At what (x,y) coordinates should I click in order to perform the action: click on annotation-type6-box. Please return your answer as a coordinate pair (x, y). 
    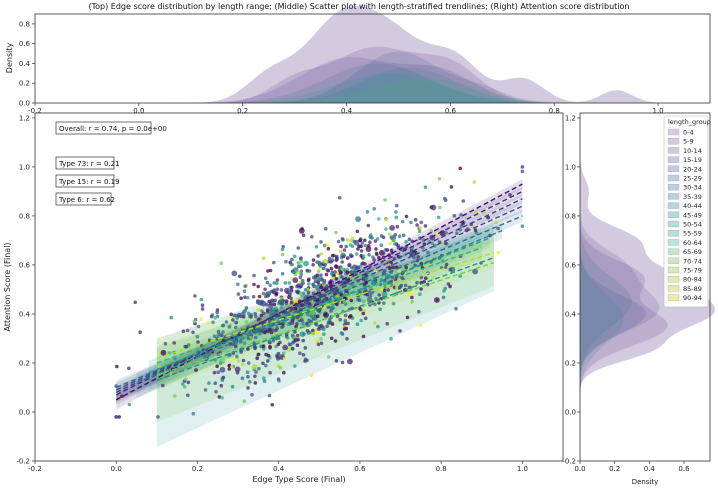
    Looking at the image, I should click on (83, 199).